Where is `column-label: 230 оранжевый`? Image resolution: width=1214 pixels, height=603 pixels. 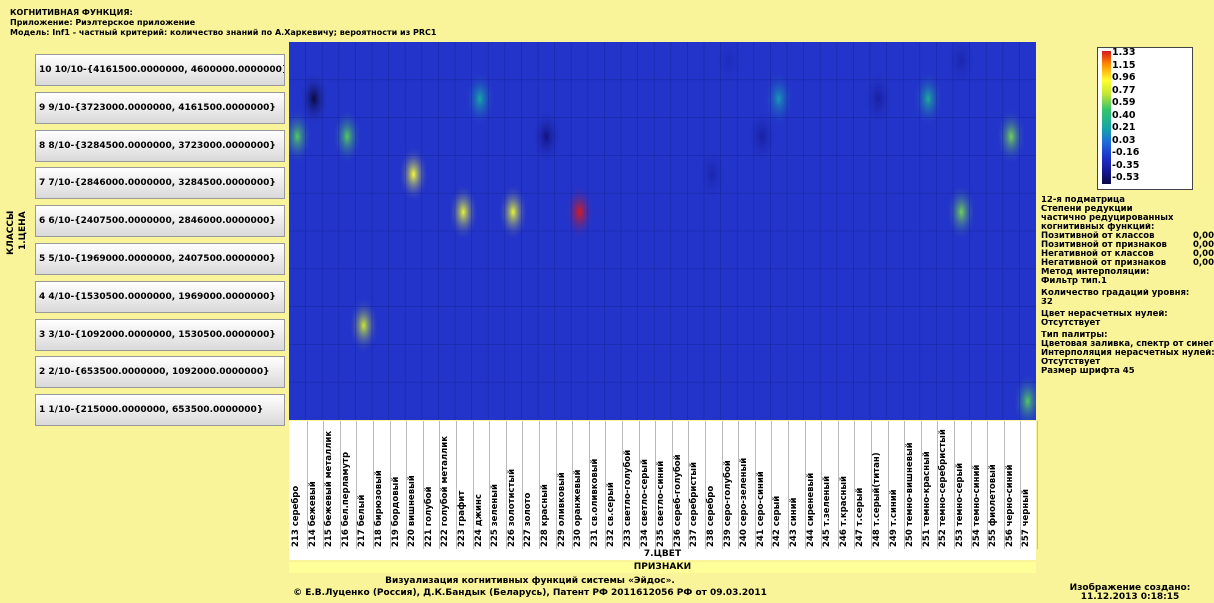
column-label: 230 оранжевый is located at coordinates (578, 508).